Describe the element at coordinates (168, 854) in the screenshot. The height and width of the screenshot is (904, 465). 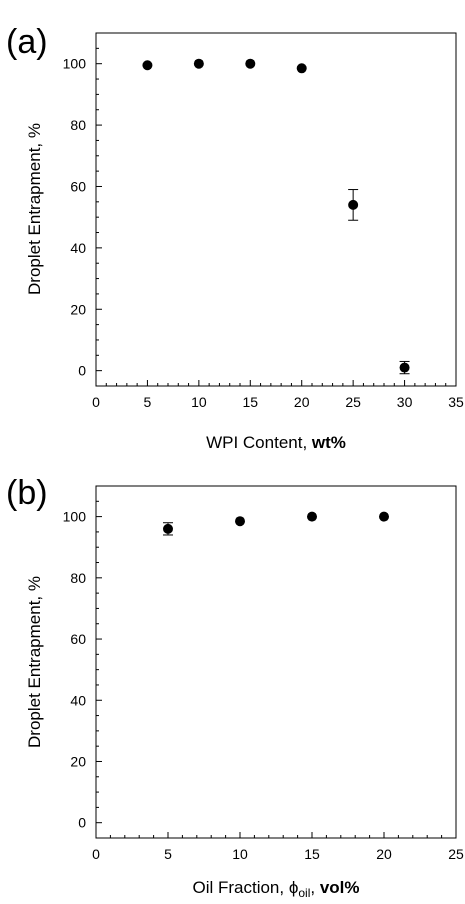
I see `x-tick-label-b: 5` at that location.